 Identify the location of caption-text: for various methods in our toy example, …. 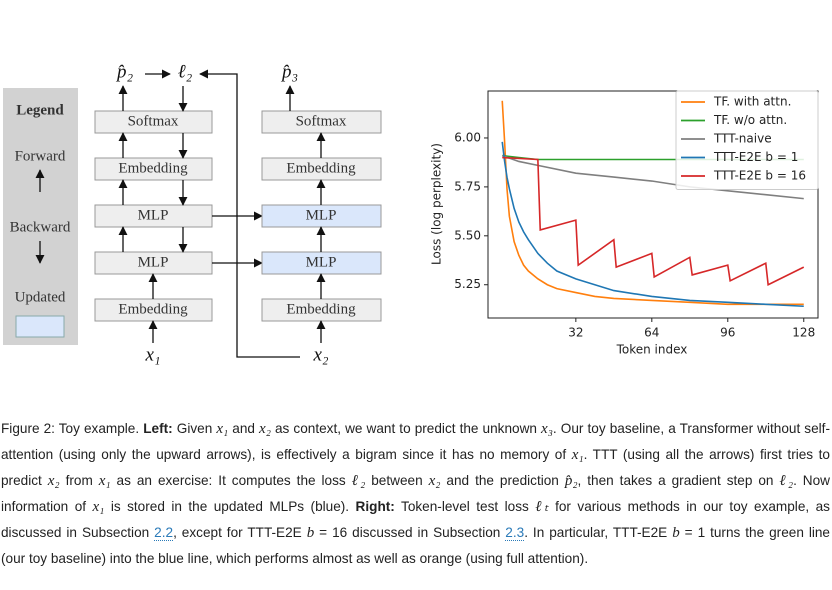
(415, 519).